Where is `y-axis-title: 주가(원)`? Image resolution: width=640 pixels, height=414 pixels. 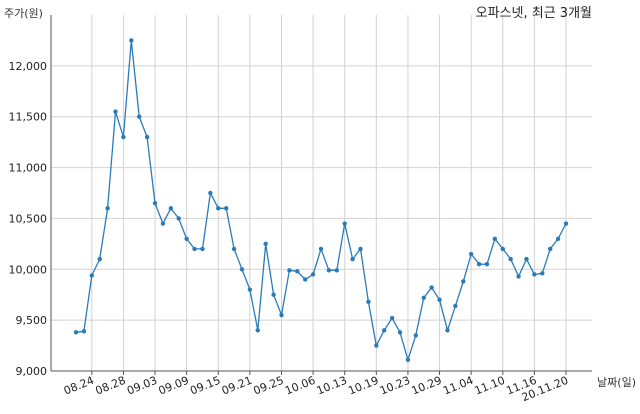
y-axis-title: 주가(원) is located at coordinates (23, 13).